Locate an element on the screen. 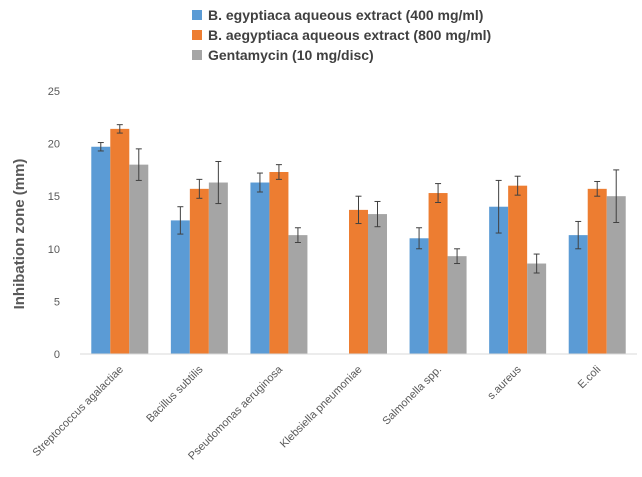 This screenshot has height=477, width=642. y-tick-label: 10 is located at coordinates (54, 250).